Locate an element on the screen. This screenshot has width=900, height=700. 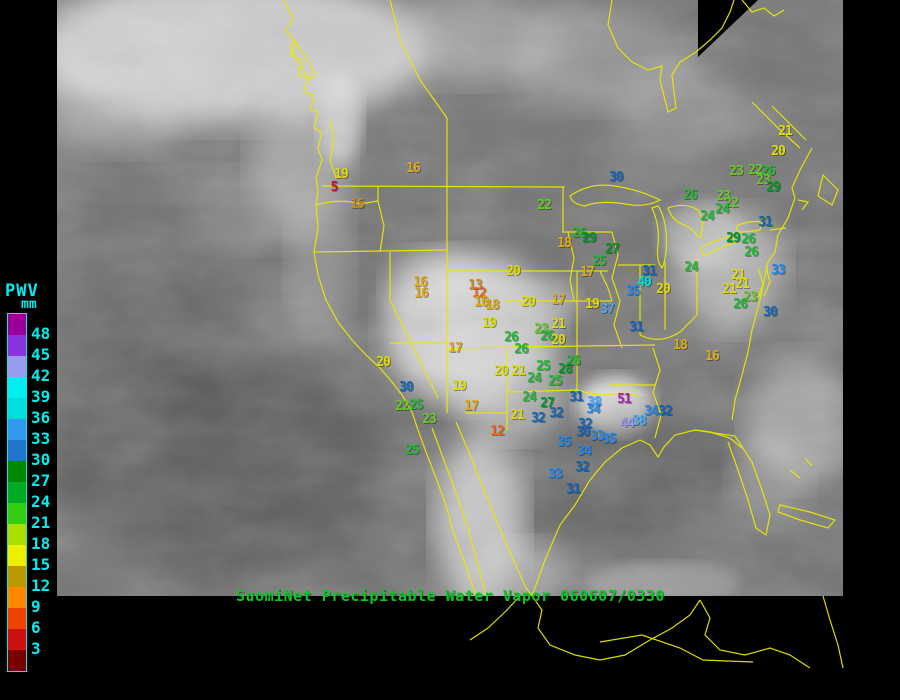
florida is located at coordinates (732, 483).